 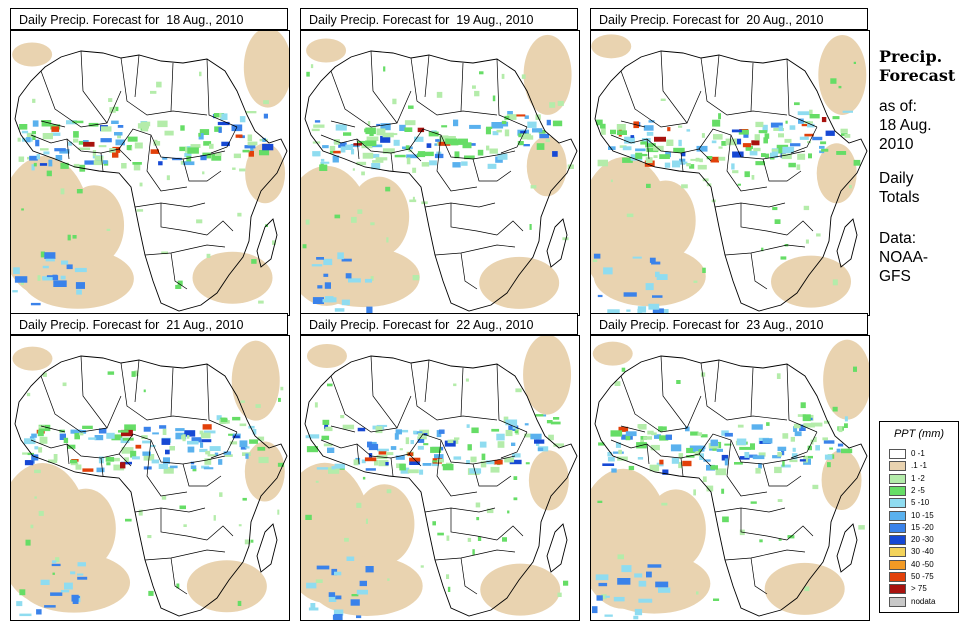 What do you see at coordinates (897, 466) in the screenshot?
I see `legend-swatch` at bounding box center [897, 466].